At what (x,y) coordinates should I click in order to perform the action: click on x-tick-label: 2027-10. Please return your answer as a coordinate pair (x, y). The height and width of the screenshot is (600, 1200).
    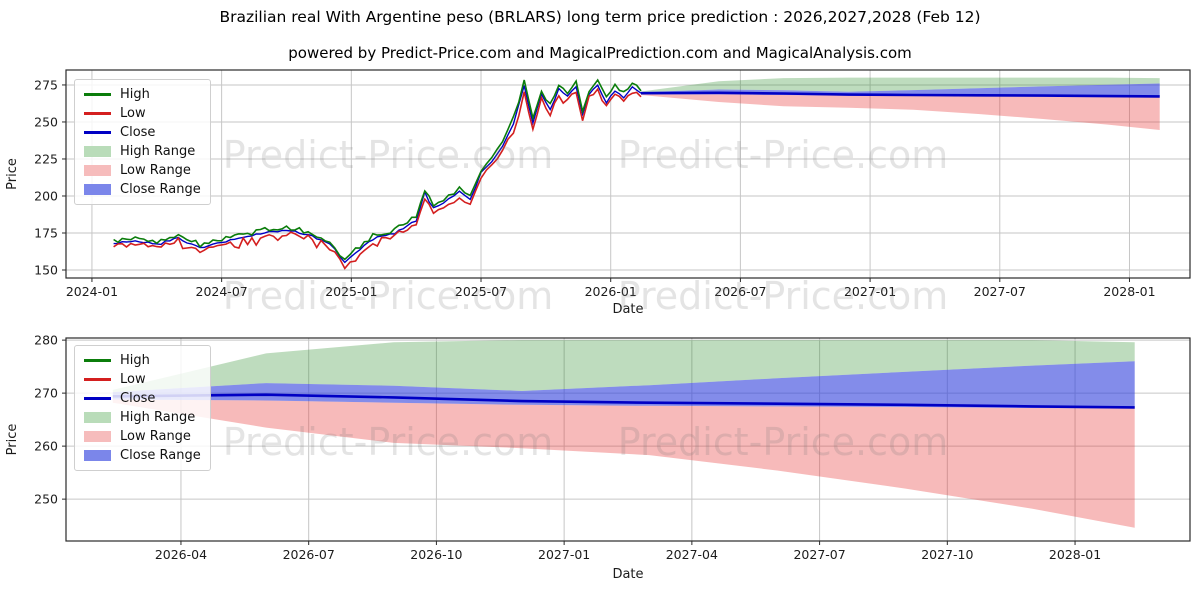
    Looking at the image, I should click on (947, 554).